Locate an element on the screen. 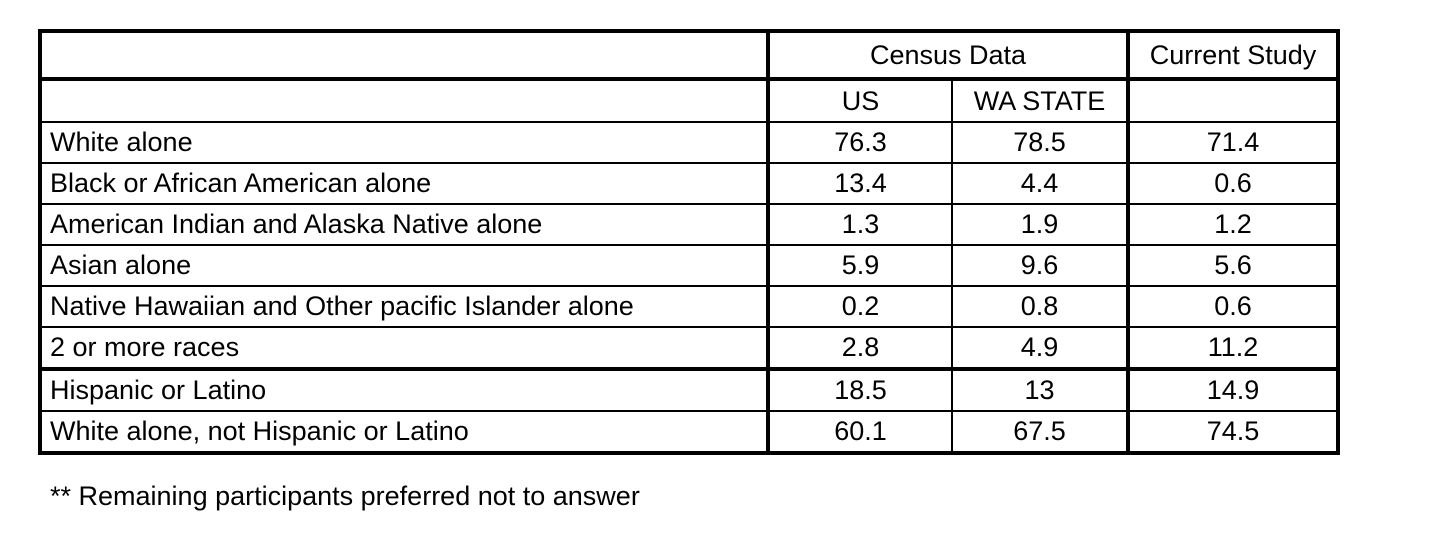 The image size is (1430, 537). sub-header-row: US WA STATE is located at coordinates (689, 100).